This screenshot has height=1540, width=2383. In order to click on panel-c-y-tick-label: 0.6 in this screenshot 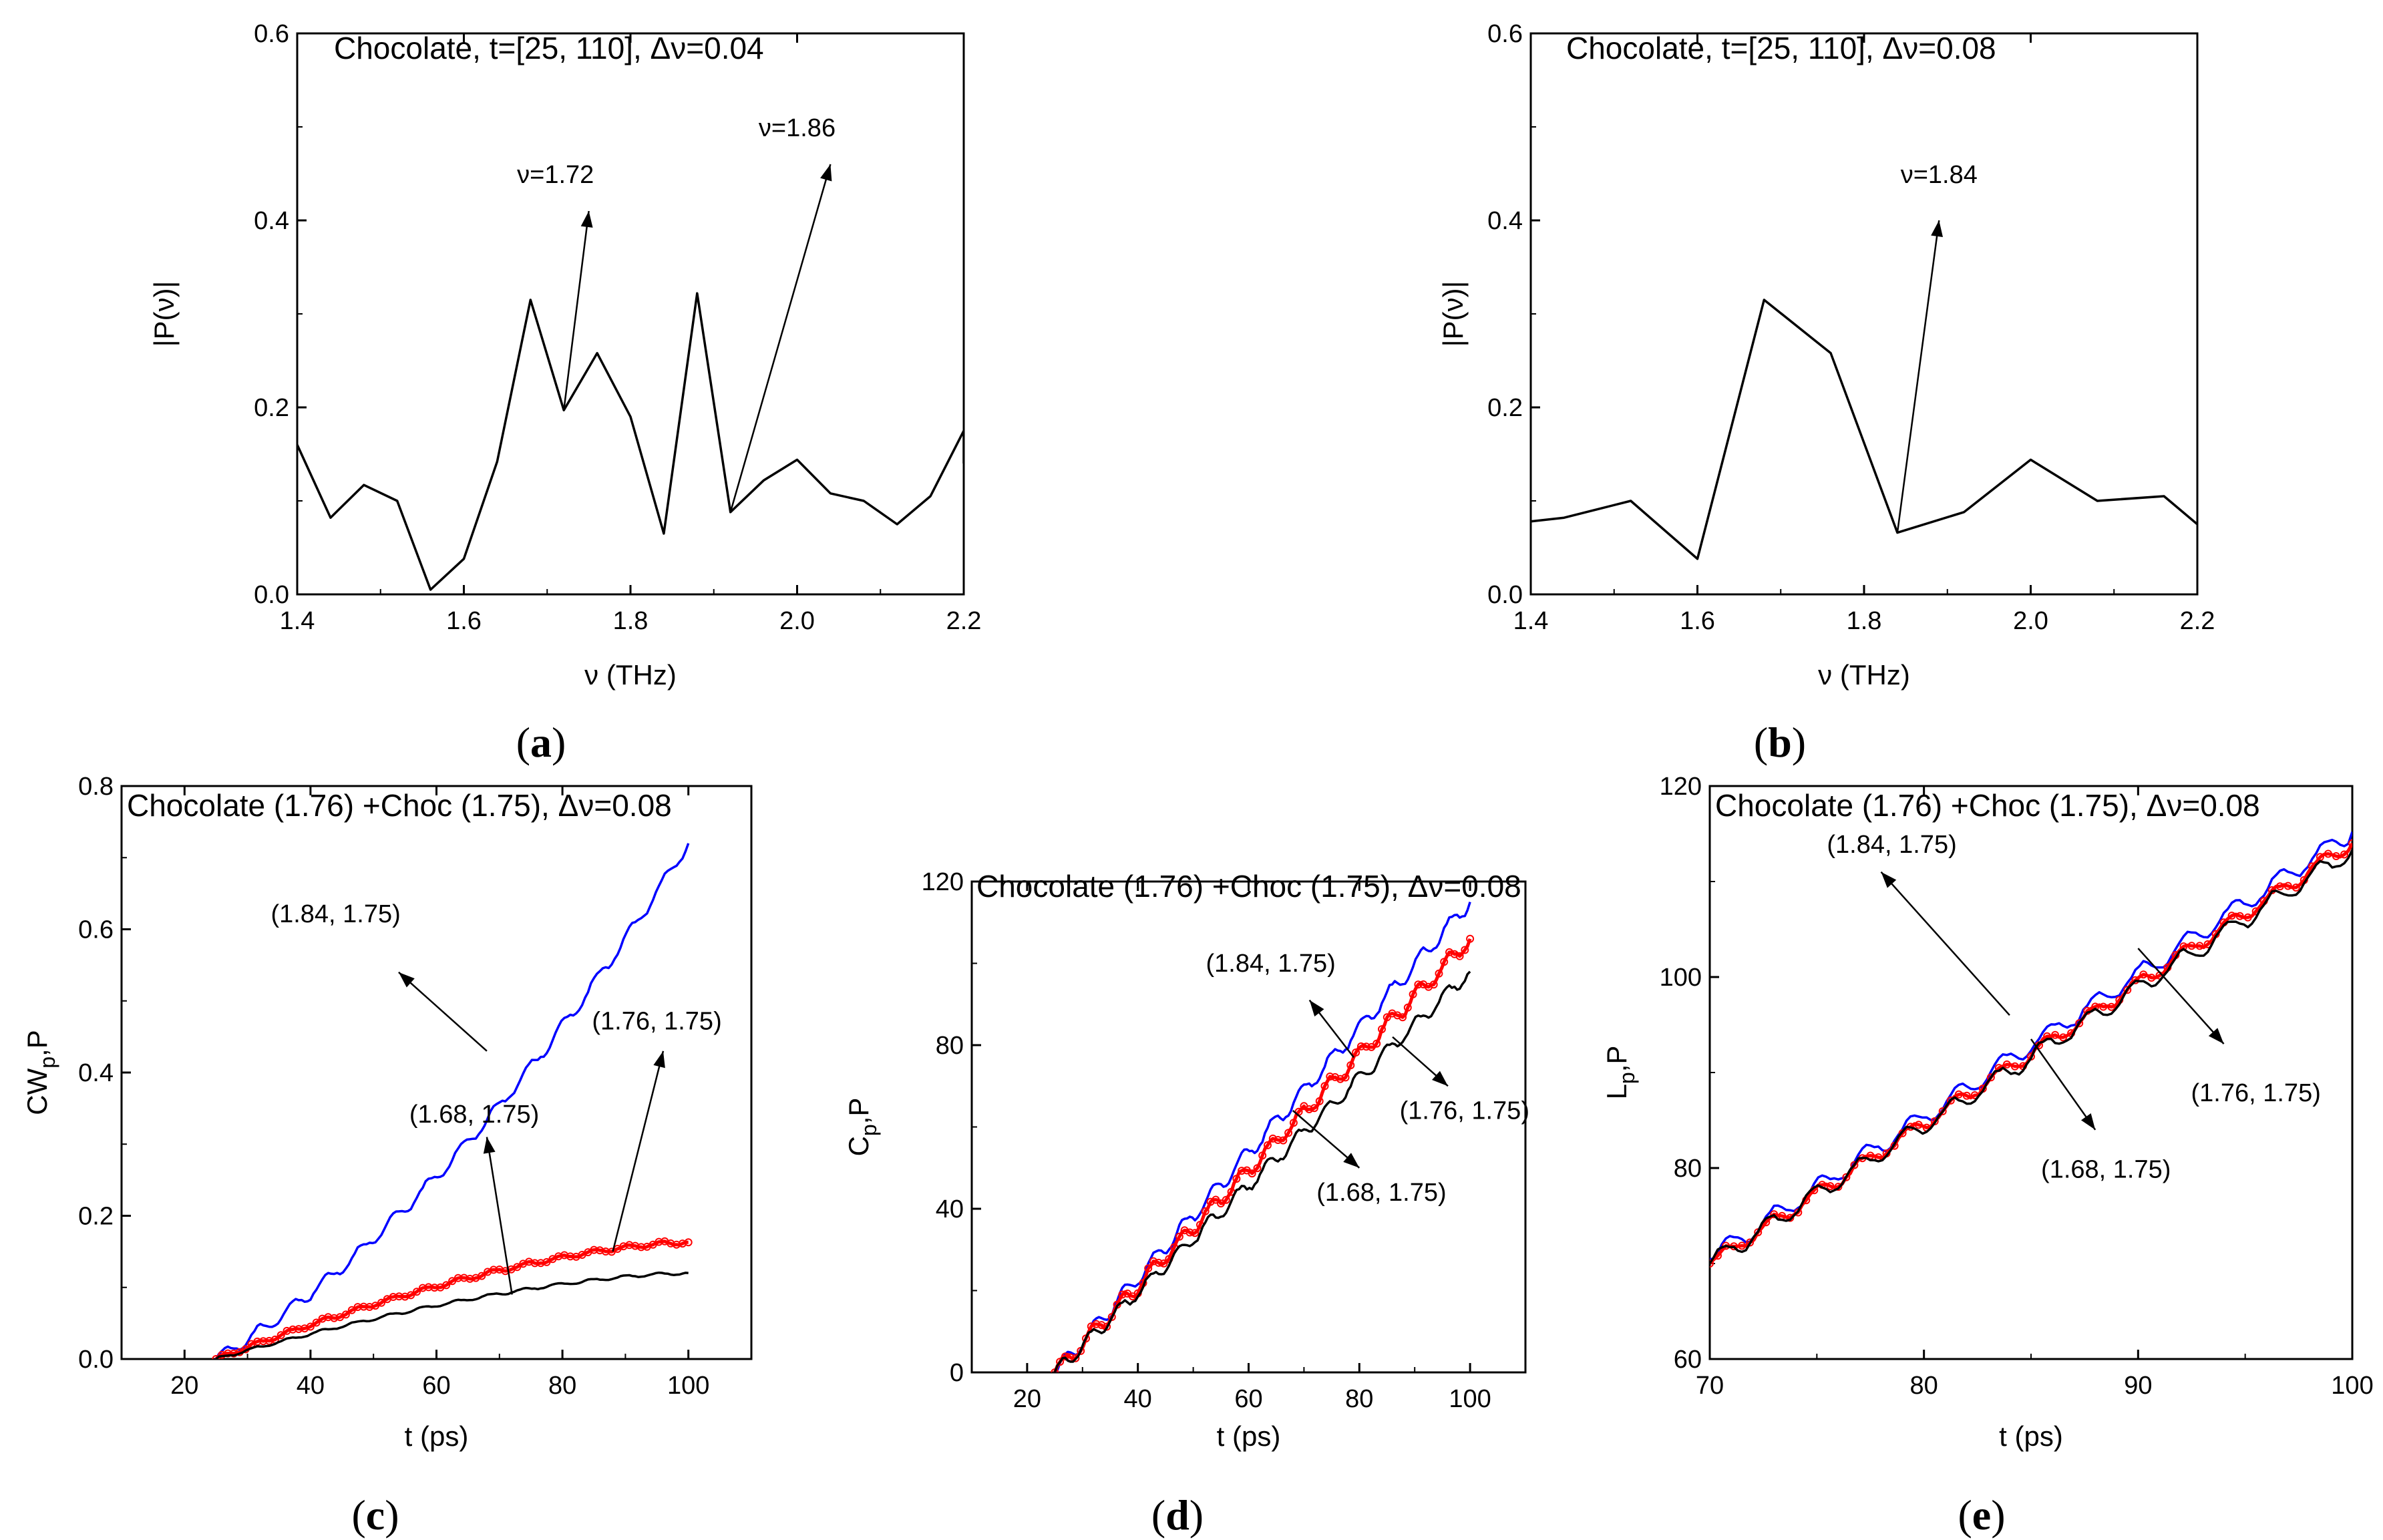, I will do `click(96, 930)`.